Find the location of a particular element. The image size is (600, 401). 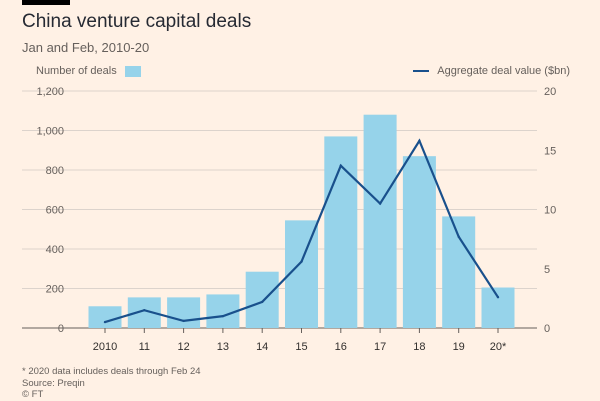

x-tick-label: 12 is located at coordinates (183, 347).